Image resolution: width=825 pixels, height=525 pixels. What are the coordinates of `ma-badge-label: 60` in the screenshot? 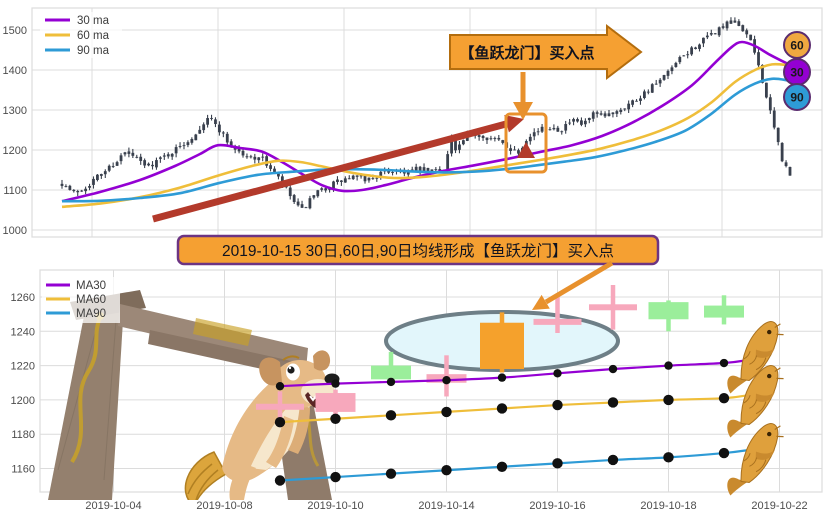 It's located at (797, 46).